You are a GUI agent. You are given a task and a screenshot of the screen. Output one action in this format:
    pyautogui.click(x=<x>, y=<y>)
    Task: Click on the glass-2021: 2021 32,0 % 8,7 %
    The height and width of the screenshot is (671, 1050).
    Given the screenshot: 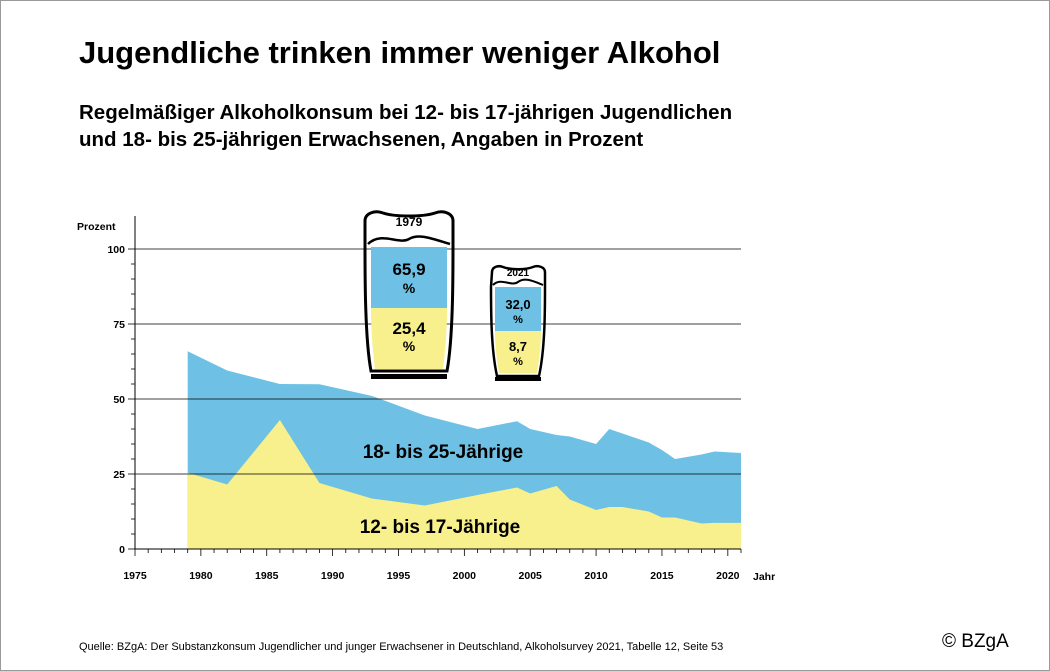 What is the action you would take?
    pyautogui.click(x=518, y=322)
    